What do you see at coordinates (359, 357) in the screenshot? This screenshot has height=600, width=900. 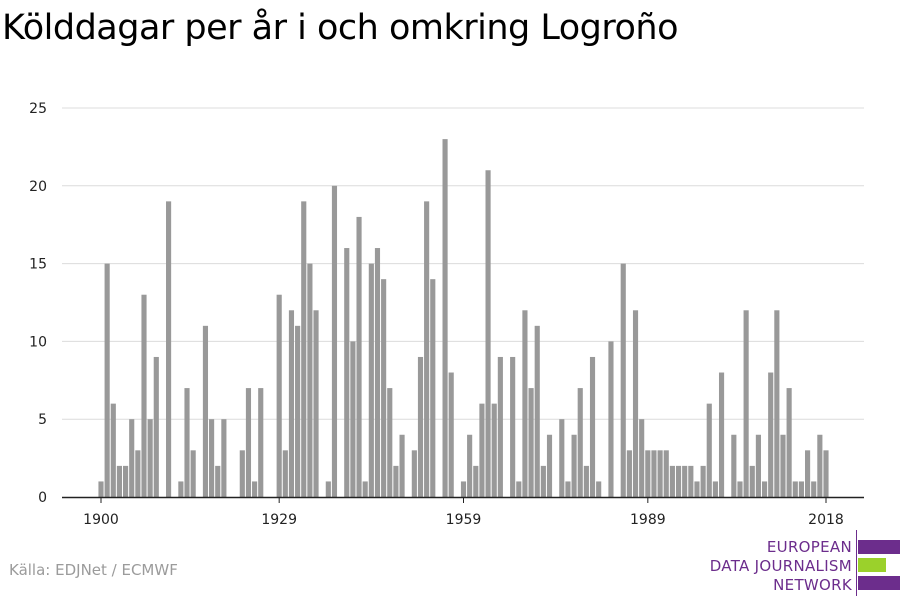 I see `bar-1942` at bounding box center [359, 357].